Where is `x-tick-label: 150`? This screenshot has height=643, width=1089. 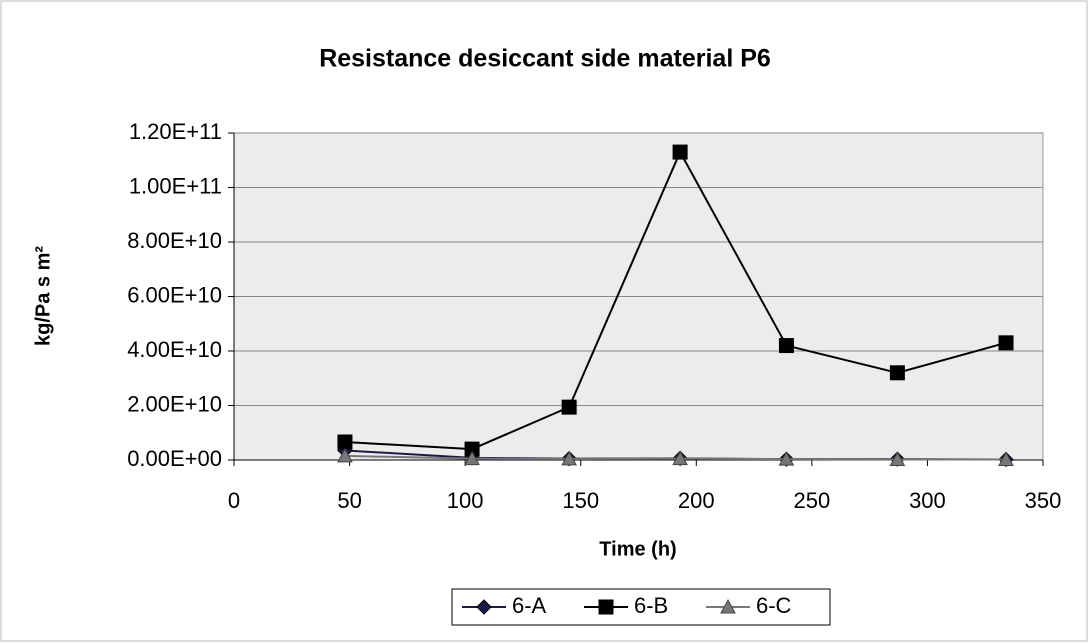 x-tick-label: 150 is located at coordinates (580, 500).